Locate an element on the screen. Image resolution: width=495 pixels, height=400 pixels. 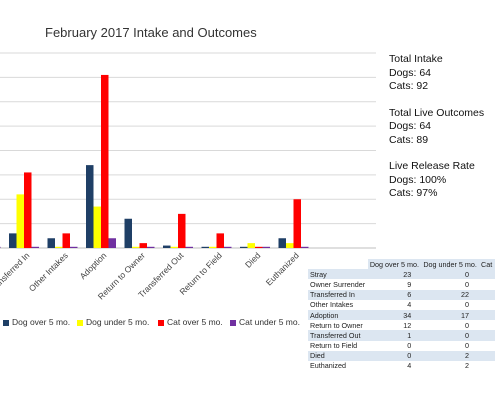
table-row: Adoption 34 17 is located at coordinates (401, 315).